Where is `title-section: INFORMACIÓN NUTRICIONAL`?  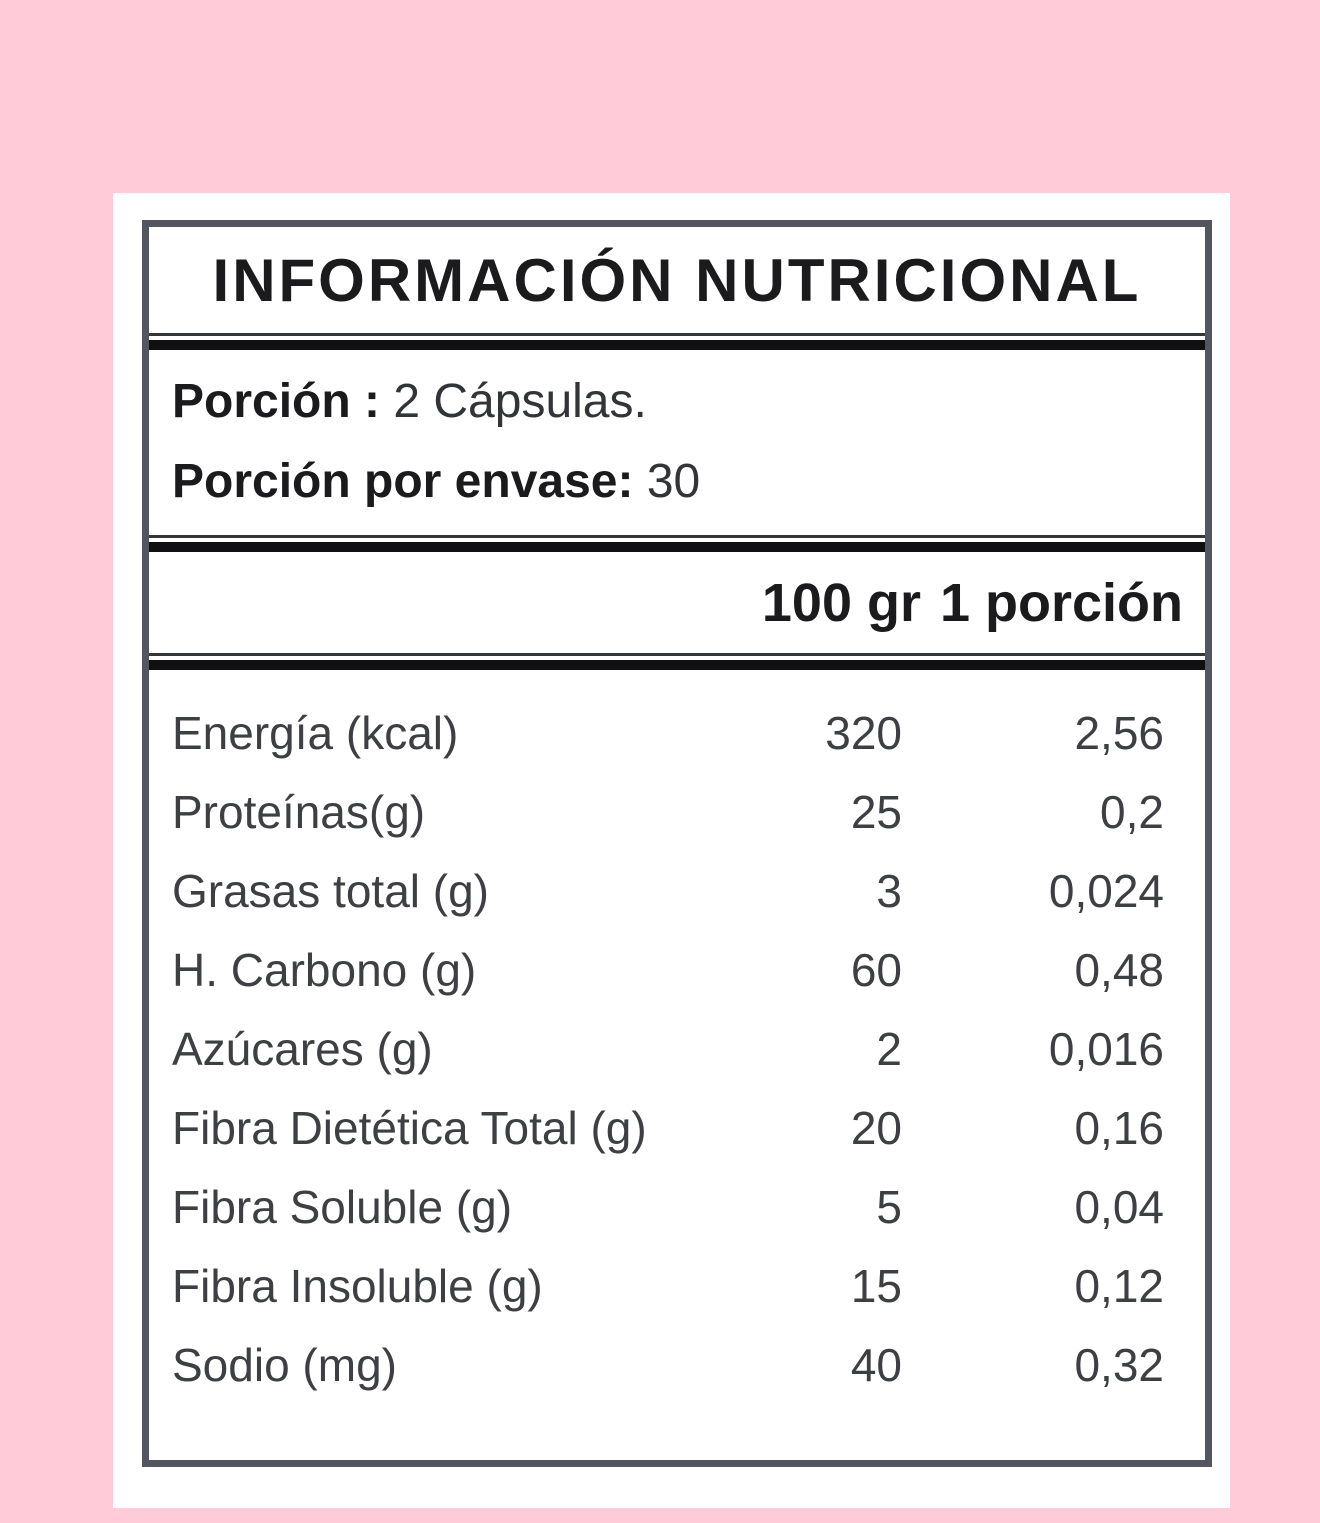 title-section: INFORMACIÓN NUTRICIONAL is located at coordinates (677, 280).